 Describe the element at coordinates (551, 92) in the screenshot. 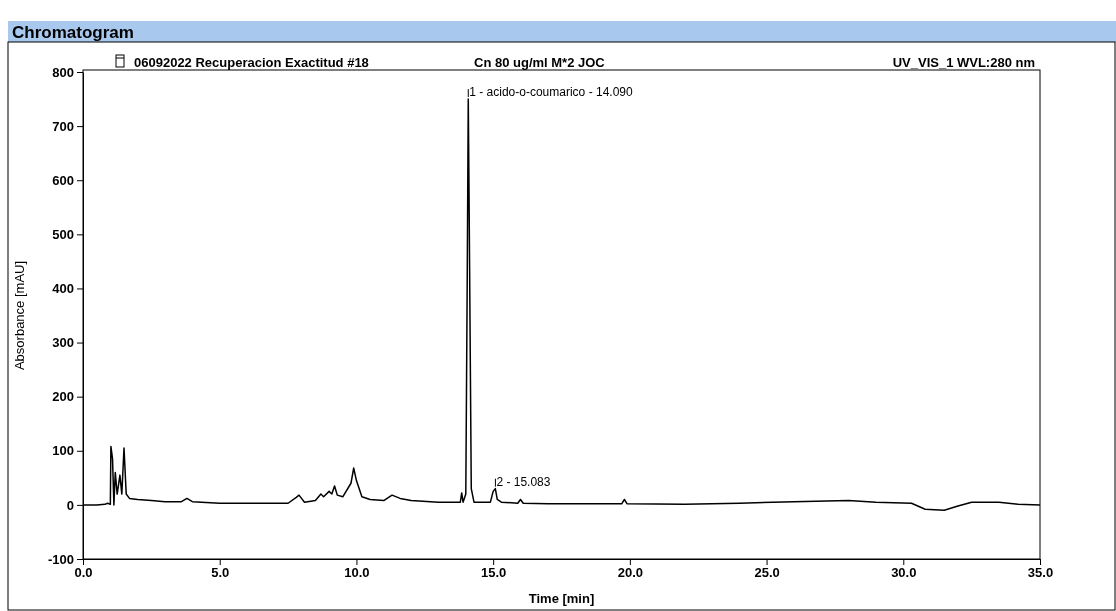

I see `annotation: 1 - acido-o-coumarico - 14.090` at that location.